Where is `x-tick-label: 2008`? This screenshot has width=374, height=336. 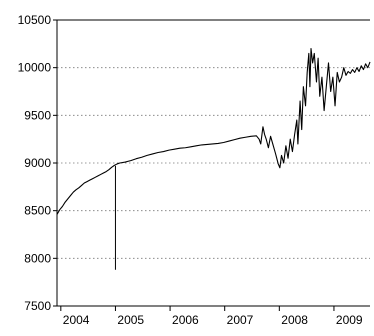
x-tick-label: 2008 is located at coordinates (294, 320).